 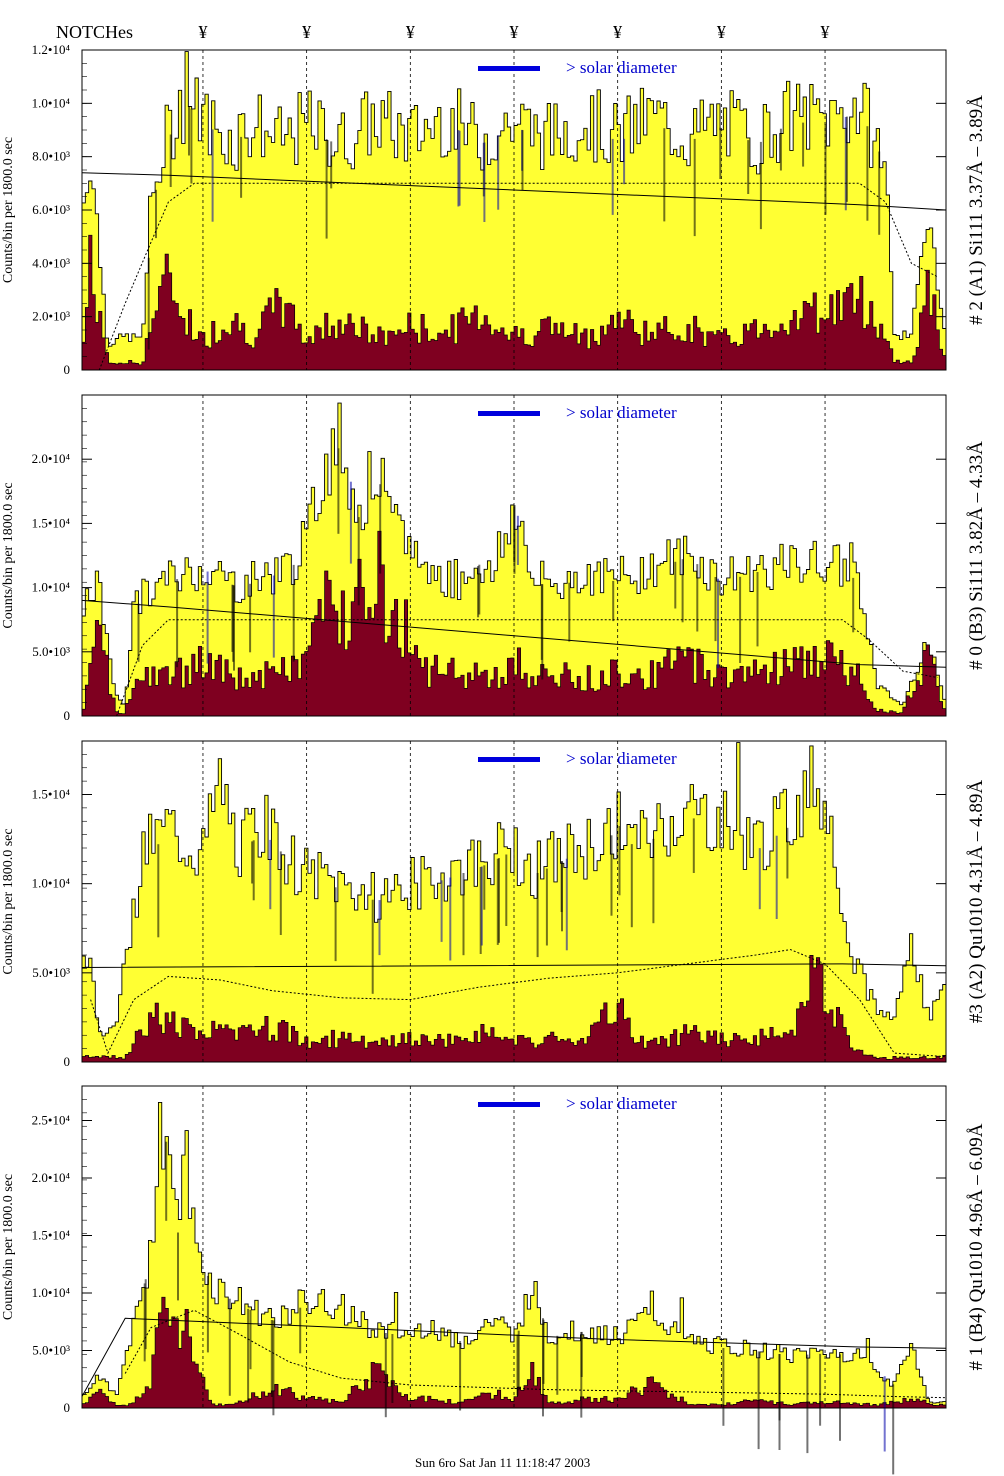 What do you see at coordinates (976, 1246) in the screenshot?
I see `panel-right-label: # 1 (B4) Qu1010 4.96Å – 6.09Å` at bounding box center [976, 1246].